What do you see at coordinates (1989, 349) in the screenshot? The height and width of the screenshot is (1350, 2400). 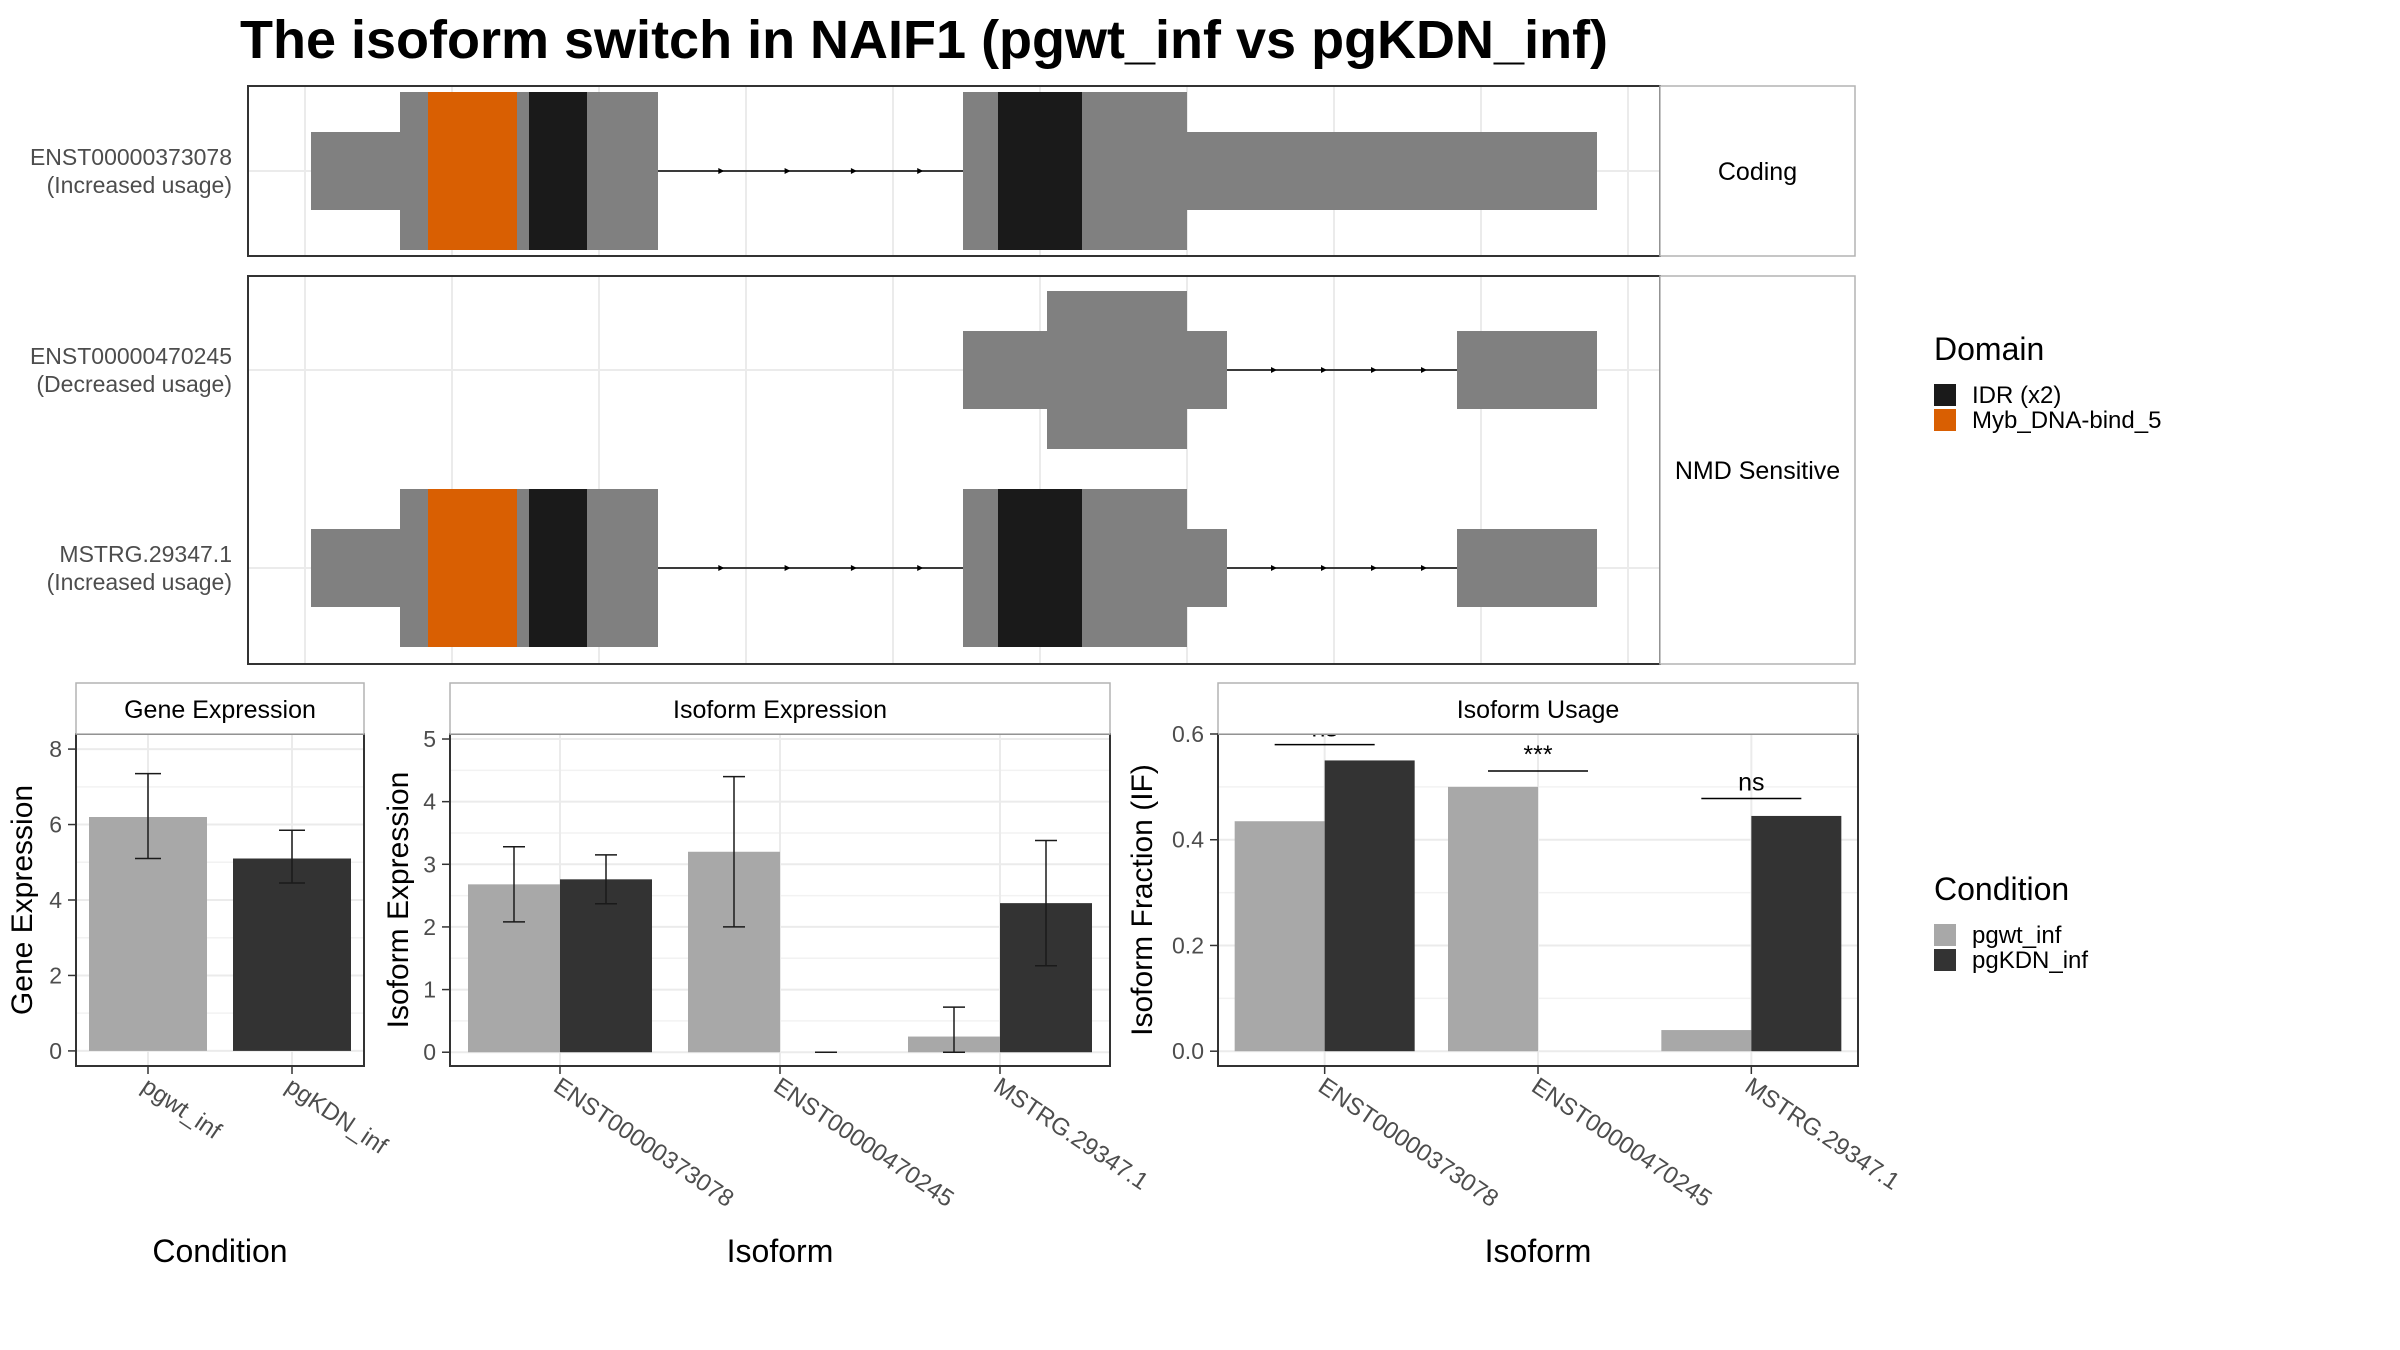 I see `legend-title: Domain` at bounding box center [1989, 349].